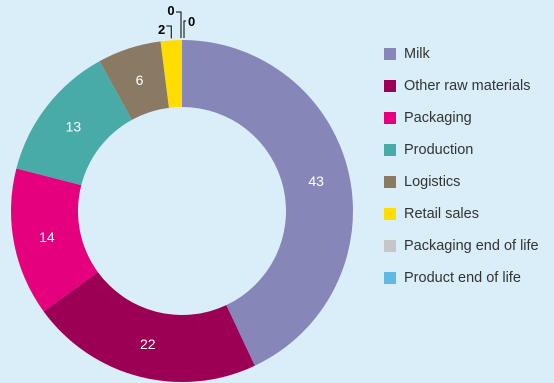  What do you see at coordinates (169, 32) in the screenshot?
I see `leader-line-retail-sales` at bounding box center [169, 32].